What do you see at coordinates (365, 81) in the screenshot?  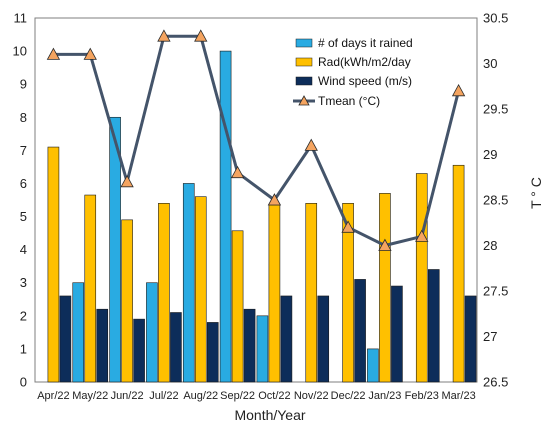 I see `legend-label-wind: Wind speed (m/s)` at bounding box center [365, 81].